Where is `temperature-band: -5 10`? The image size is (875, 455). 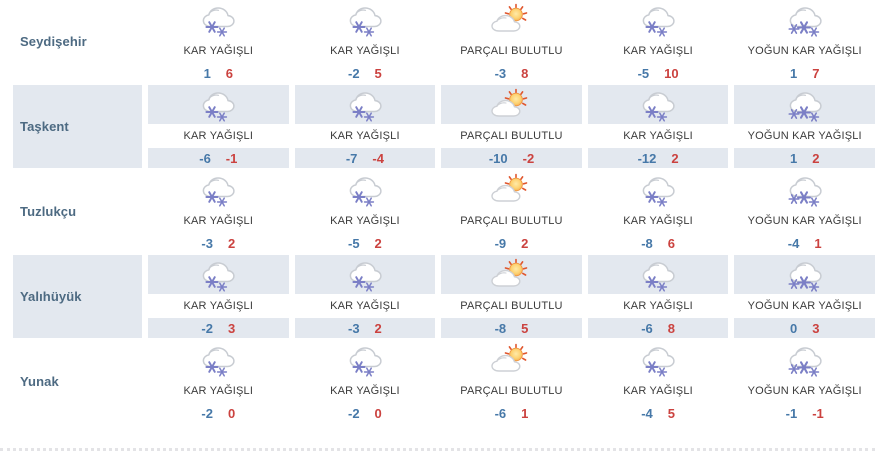 temperature-band: -5 10 is located at coordinates (658, 73).